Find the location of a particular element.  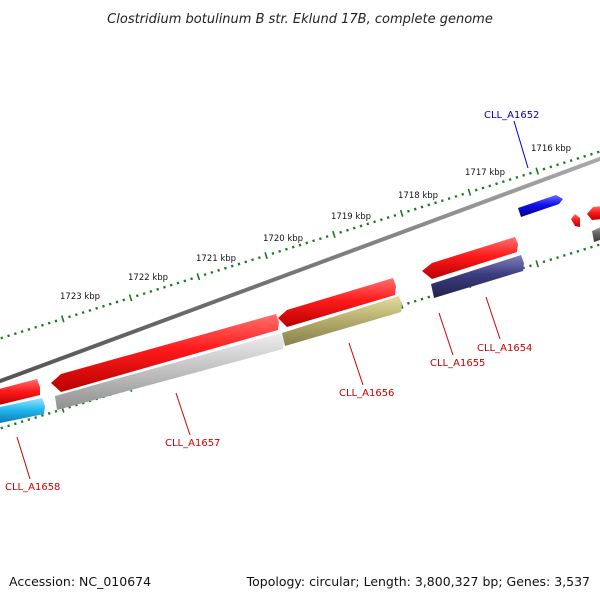

gene-feature-cll-a1657-cds is located at coordinates (165, 353).